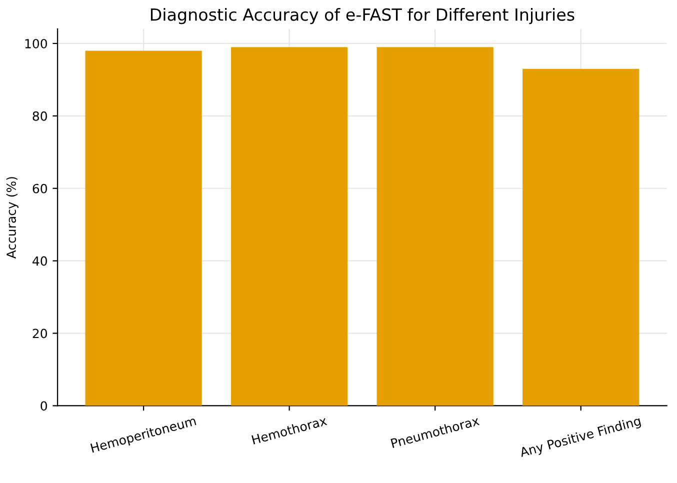 Image resolution: width=677 pixels, height=483 pixels. Describe the element at coordinates (36, 43) in the screenshot. I see `y-tick-label: 100` at that location.